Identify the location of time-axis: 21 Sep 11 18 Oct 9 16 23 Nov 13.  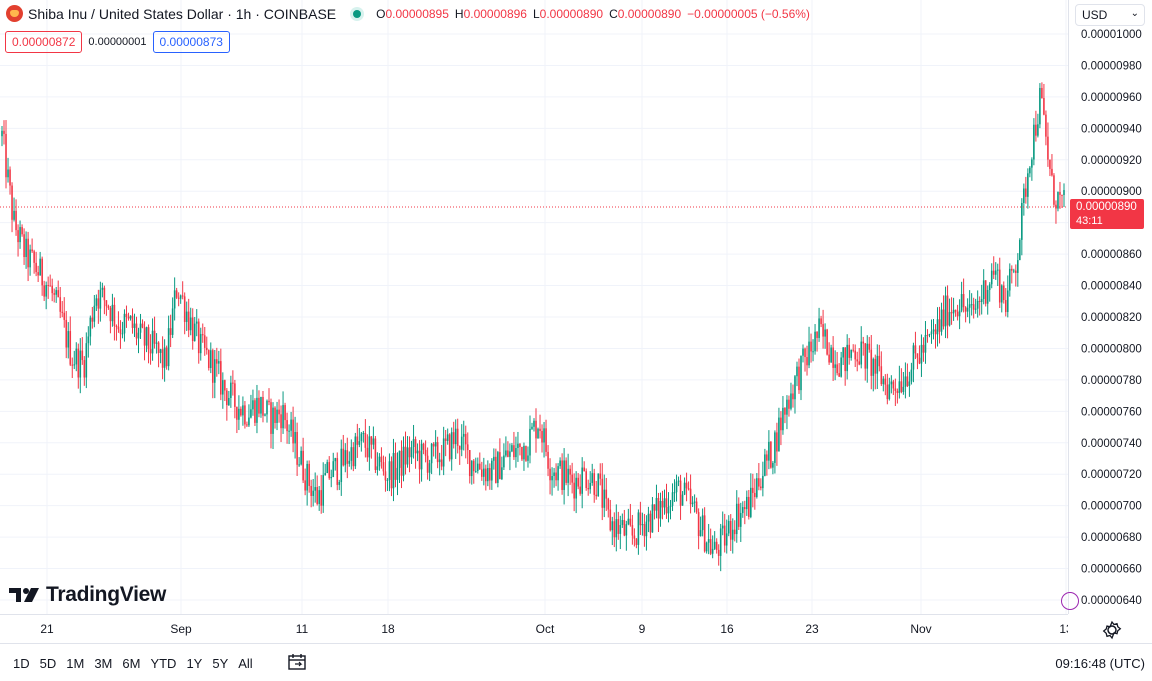
(534, 628).